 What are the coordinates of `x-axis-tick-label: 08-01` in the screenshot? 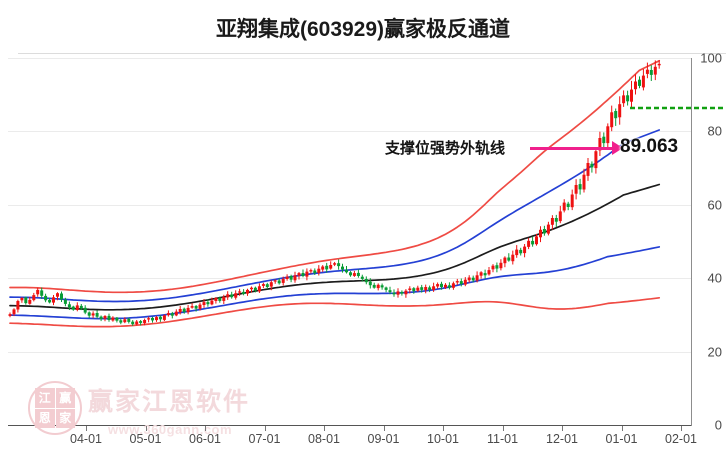 It's located at (324, 439).